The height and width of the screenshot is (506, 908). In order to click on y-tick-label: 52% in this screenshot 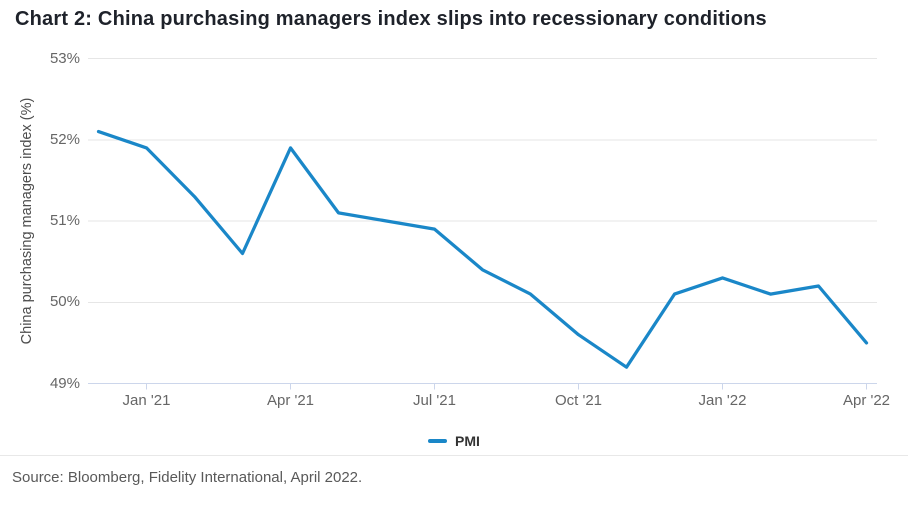, I will do `click(64, 139)`.